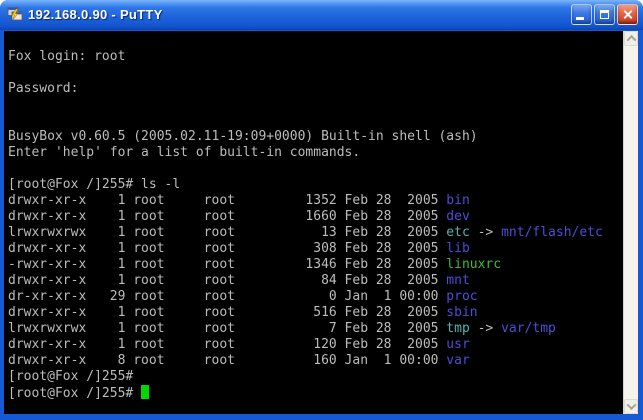 This screenshot has width=643, height=420. Describe the element at coordinates (145, 392) in the screenshot. I see `terminal-cursor` at that location.